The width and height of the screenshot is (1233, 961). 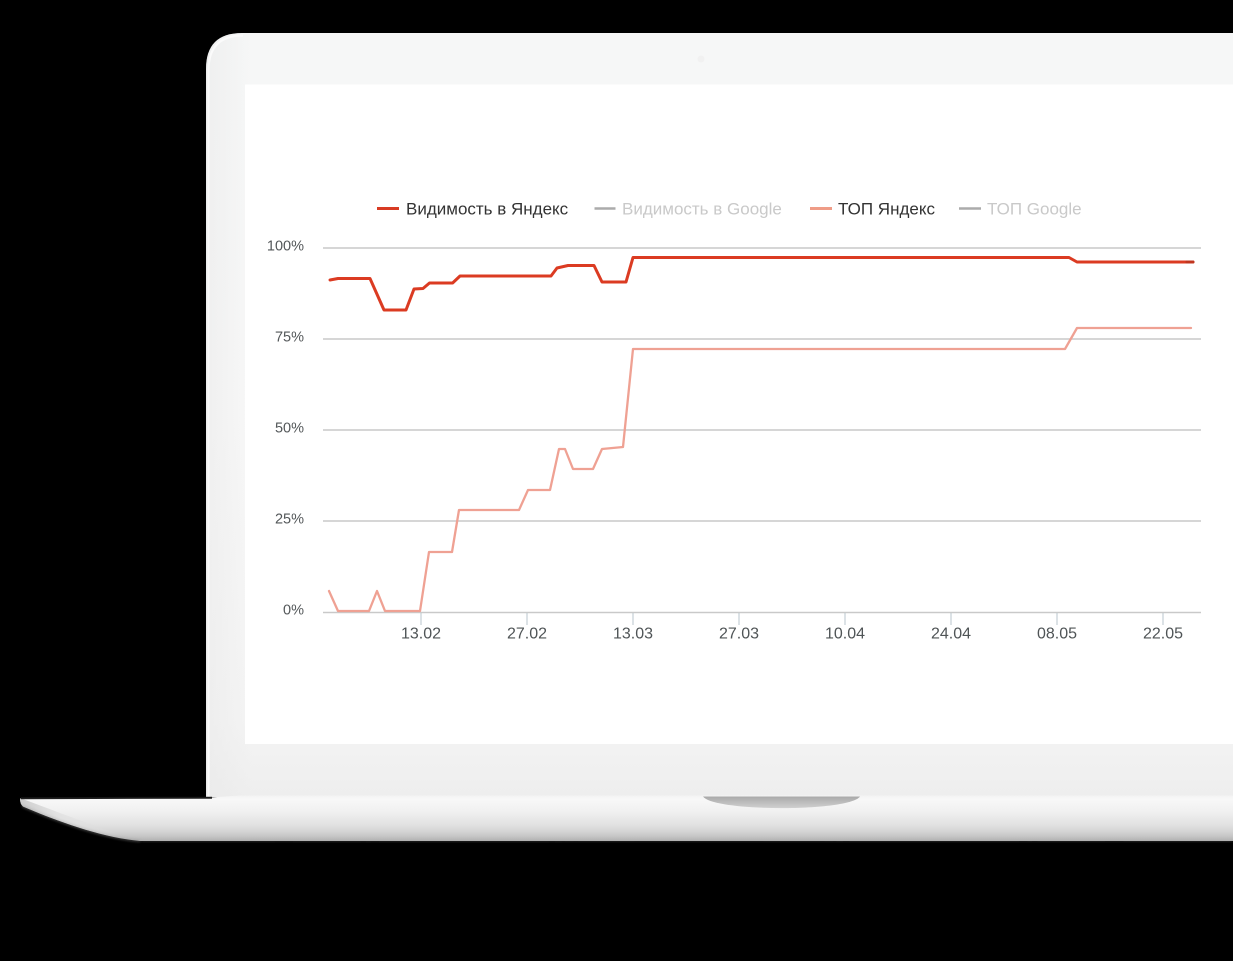 I want to click on svg-text: 10.04, so click(x=845, y=634).